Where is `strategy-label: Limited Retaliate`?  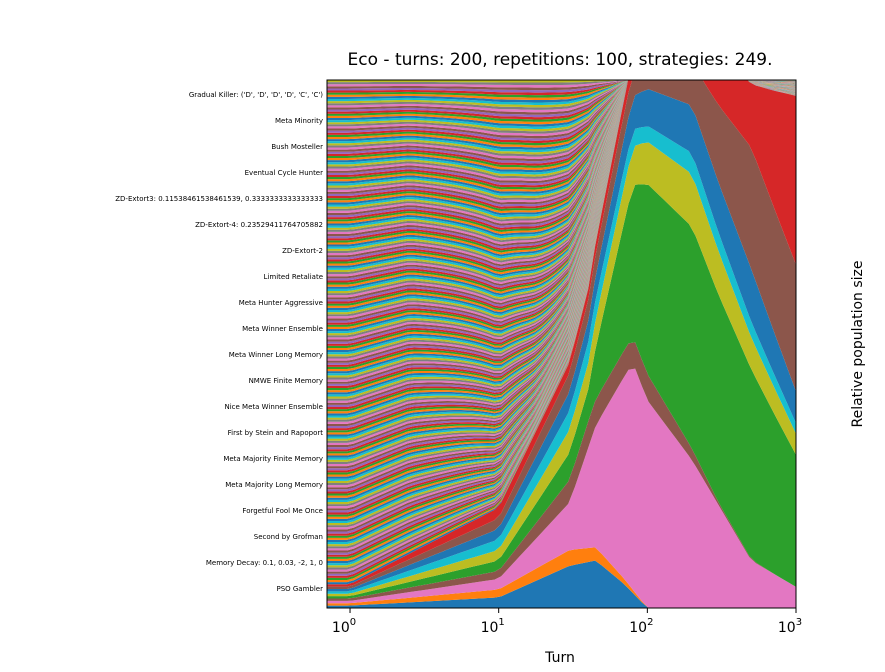 strategy-label: Limited Retaliate is located at coordinates (293, 277).